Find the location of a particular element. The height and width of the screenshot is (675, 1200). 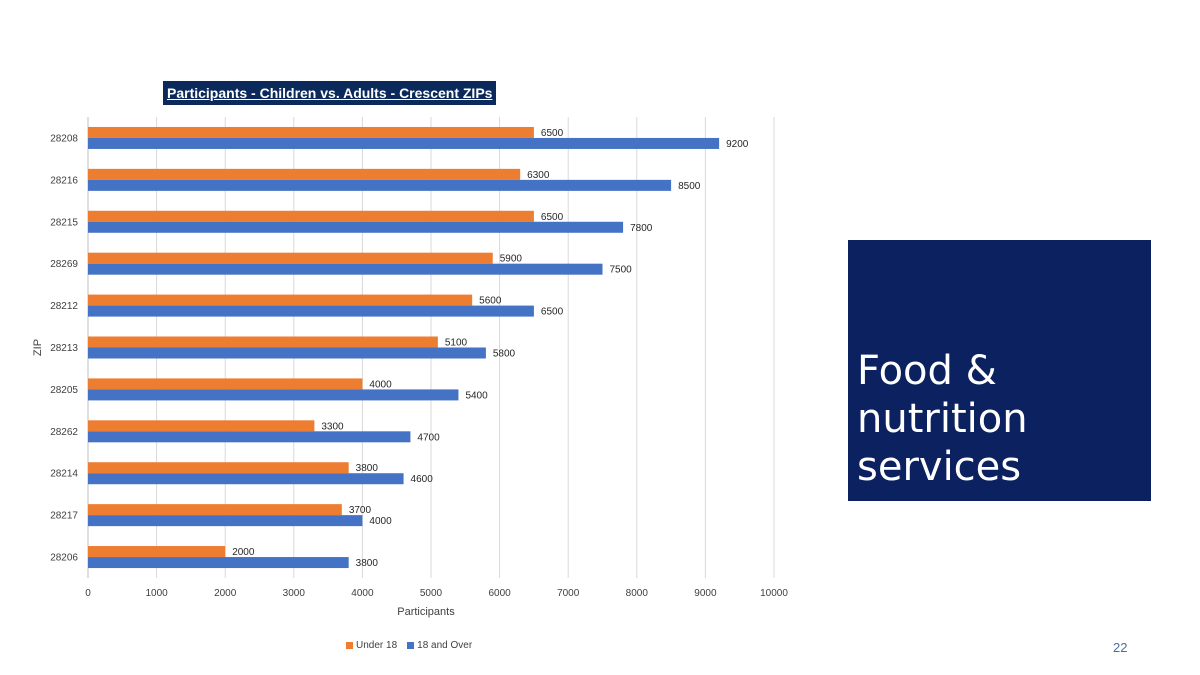

y-tick-label: 28212 is located at coordinates (64, 306).